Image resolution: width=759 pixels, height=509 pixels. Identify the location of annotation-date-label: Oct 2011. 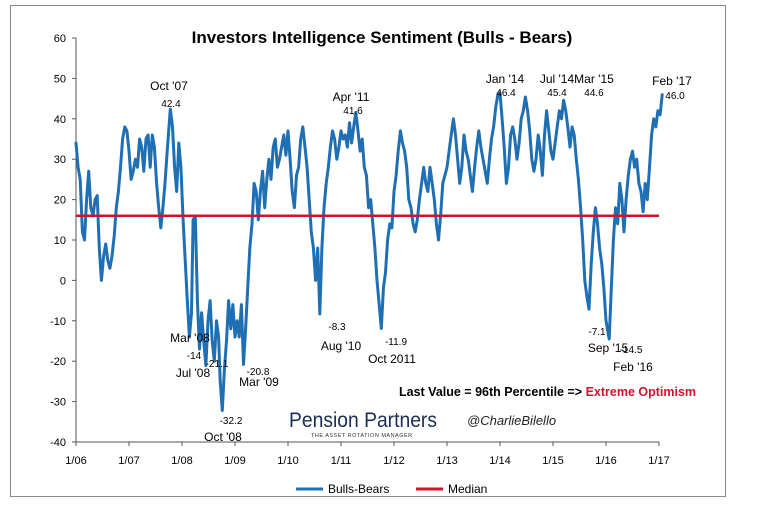
(392, 359).